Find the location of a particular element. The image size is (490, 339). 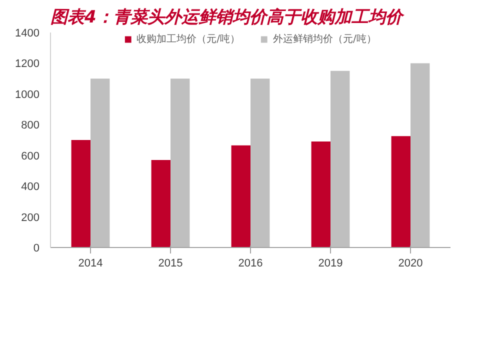

x-tick-label: 2020 is located at coordinates (410, 264).